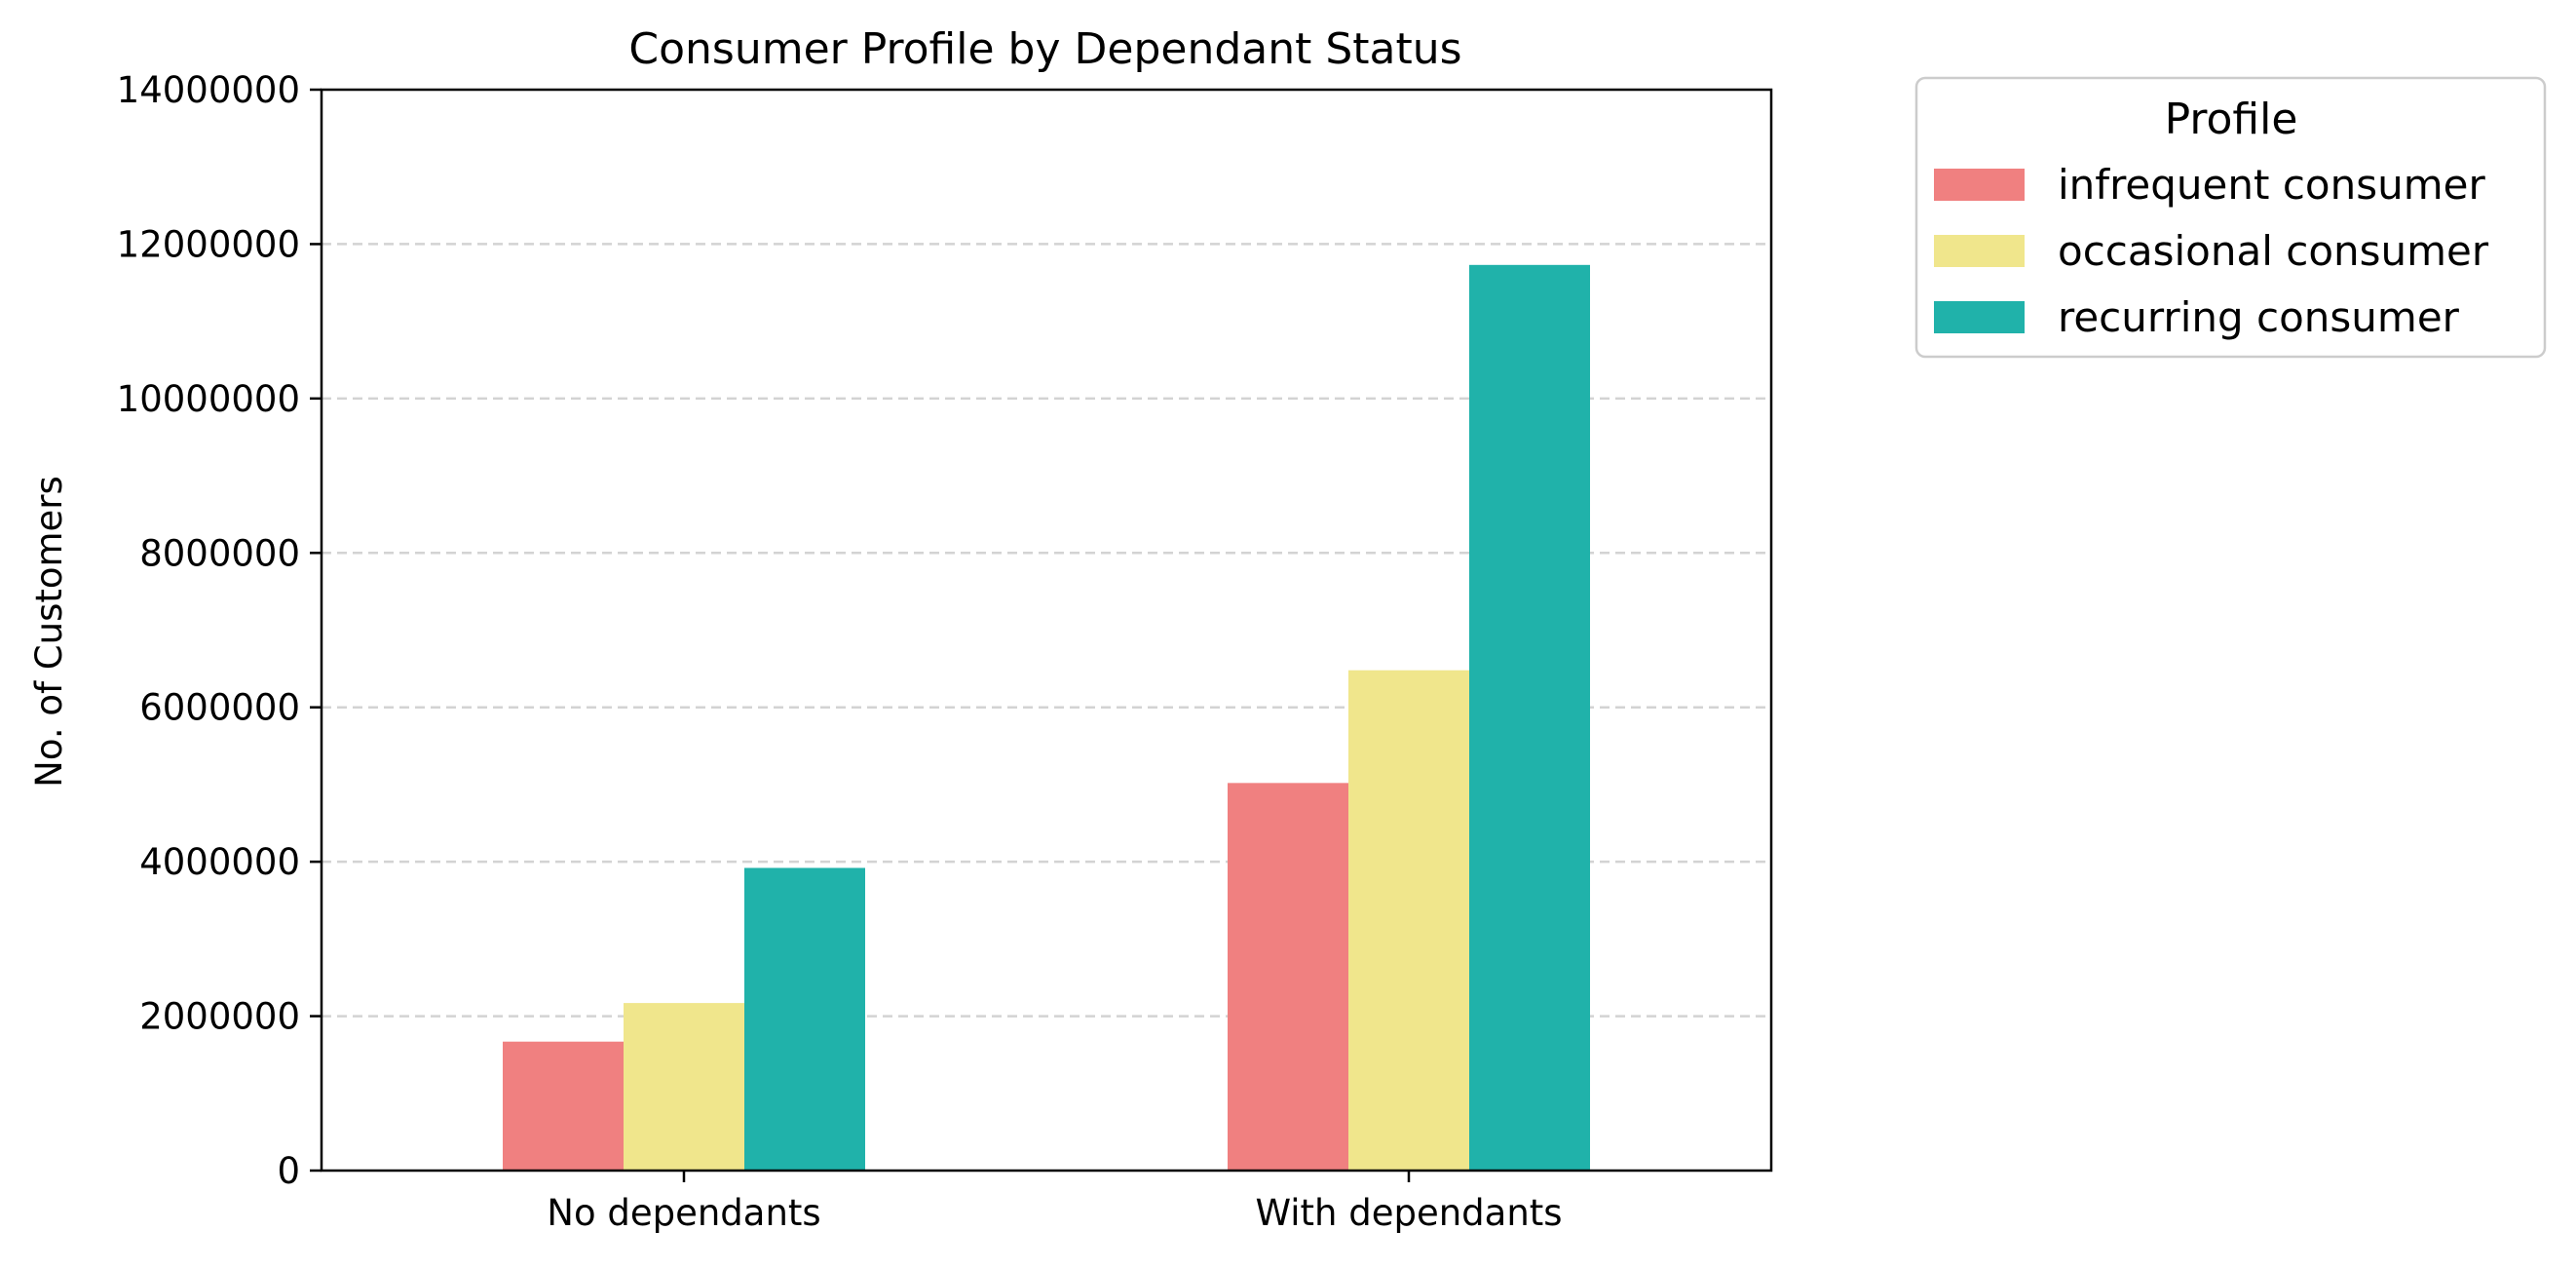  What do you see at coordinates (49, 632) in the screenshot?
I see `y-axis-label: No. of Customers` at bounding box center [49, 632].